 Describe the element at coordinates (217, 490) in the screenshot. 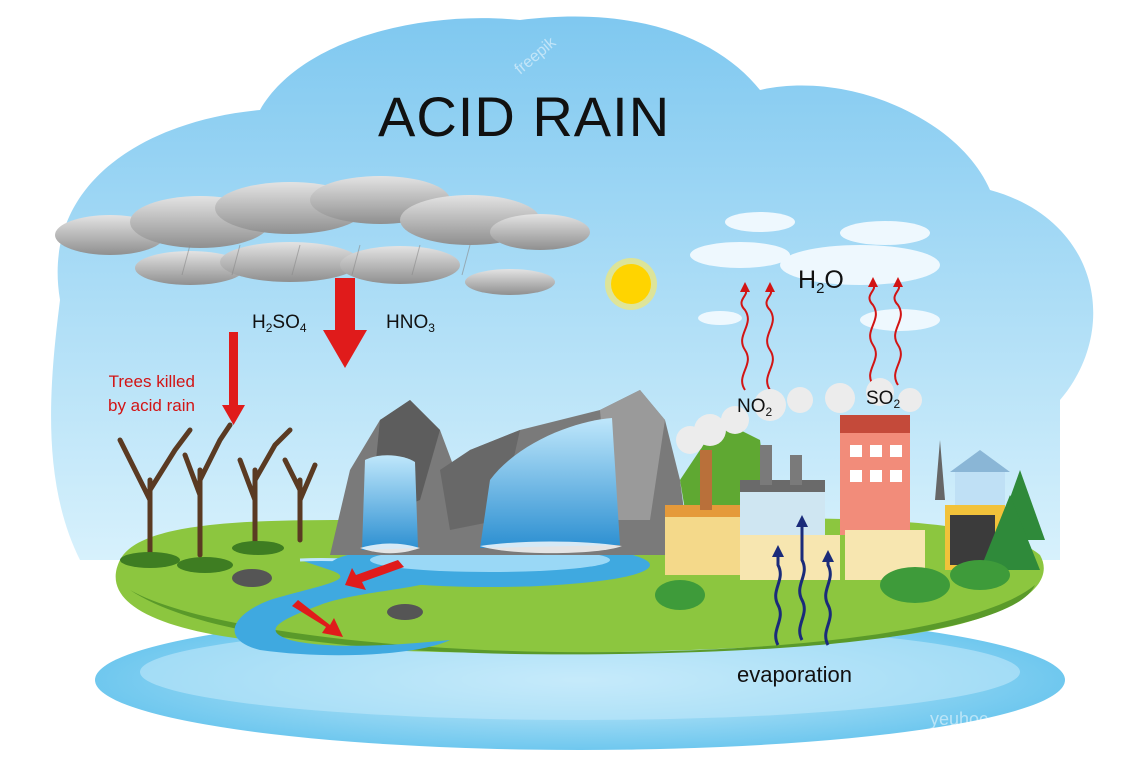

I see `tree-icon` at that location.